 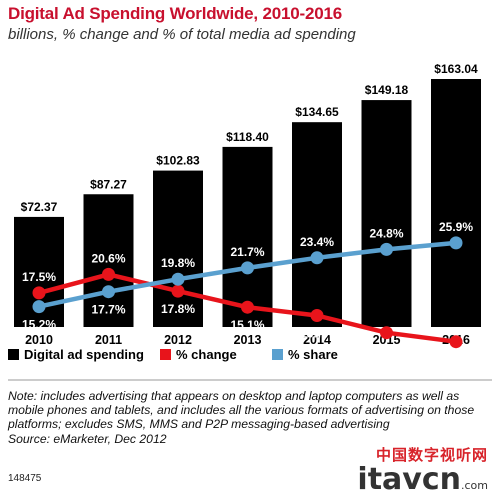 What do you see at coordinates (456, 360) in the screenshot?
I see `change-label-2016: 9.3%` at bounding box center [456, 360].